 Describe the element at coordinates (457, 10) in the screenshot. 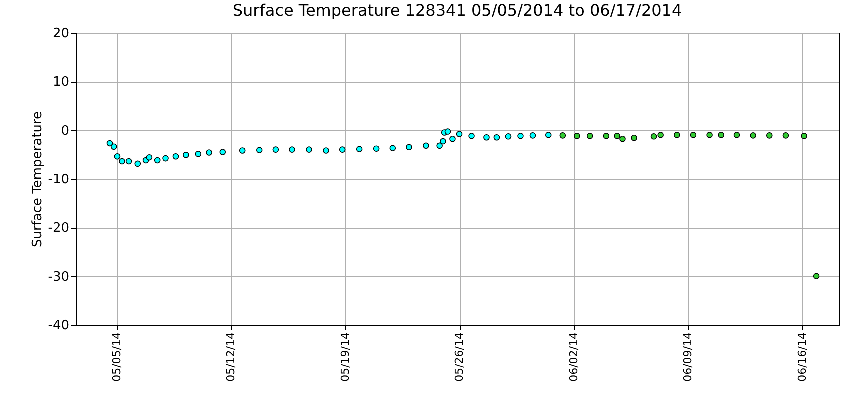

I see `chart-title: Surface Temperature 128341 05/05/2014 to 06/17/2014` at that location.